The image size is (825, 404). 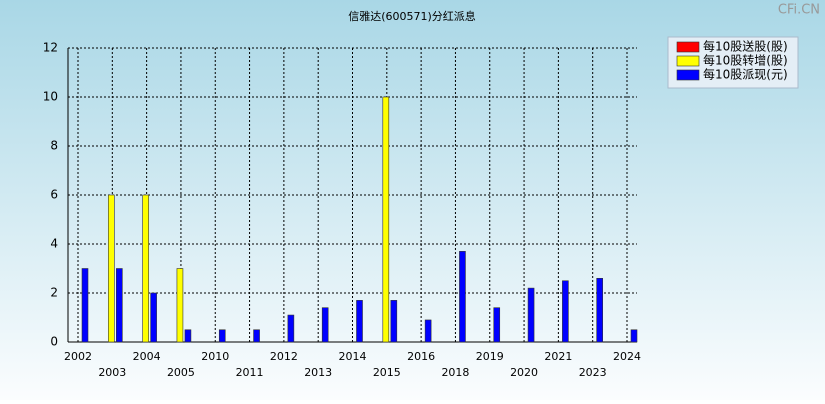 What do you see at coordinates (54, 342) in the screenshot?
I see `y-tick-label: 0` at bounding box center [54, 342].